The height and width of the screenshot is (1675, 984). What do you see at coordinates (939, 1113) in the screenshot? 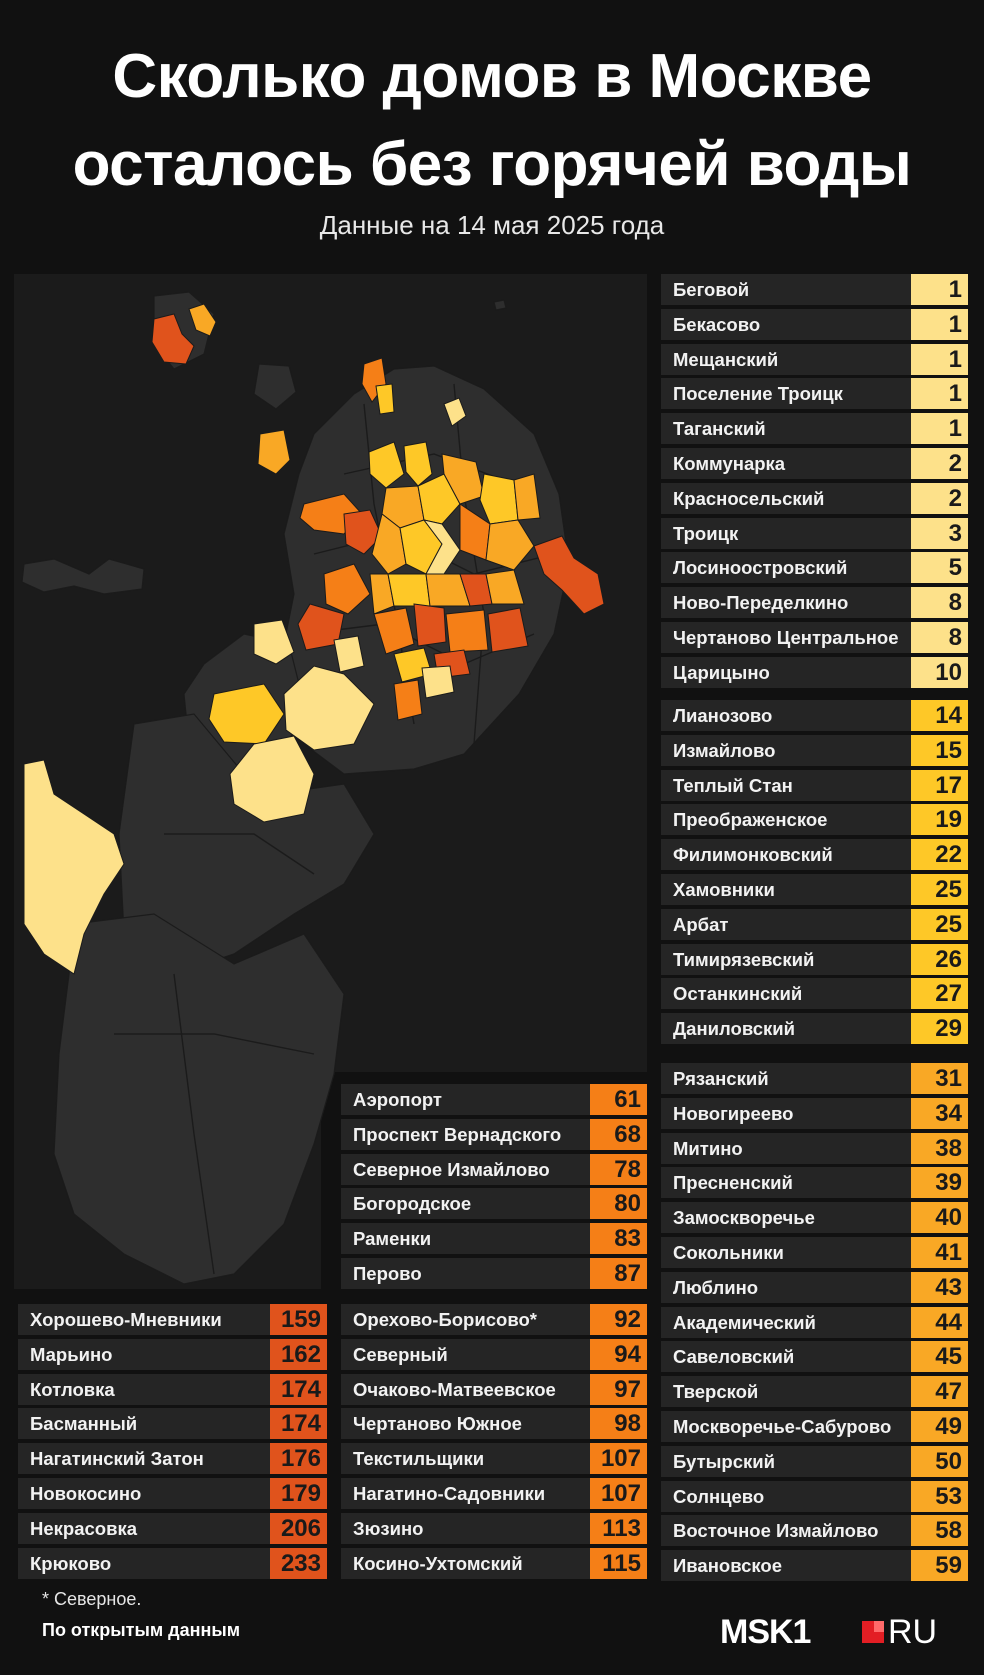
I see `houses-count: 34` at bounding box center [939, 1113].